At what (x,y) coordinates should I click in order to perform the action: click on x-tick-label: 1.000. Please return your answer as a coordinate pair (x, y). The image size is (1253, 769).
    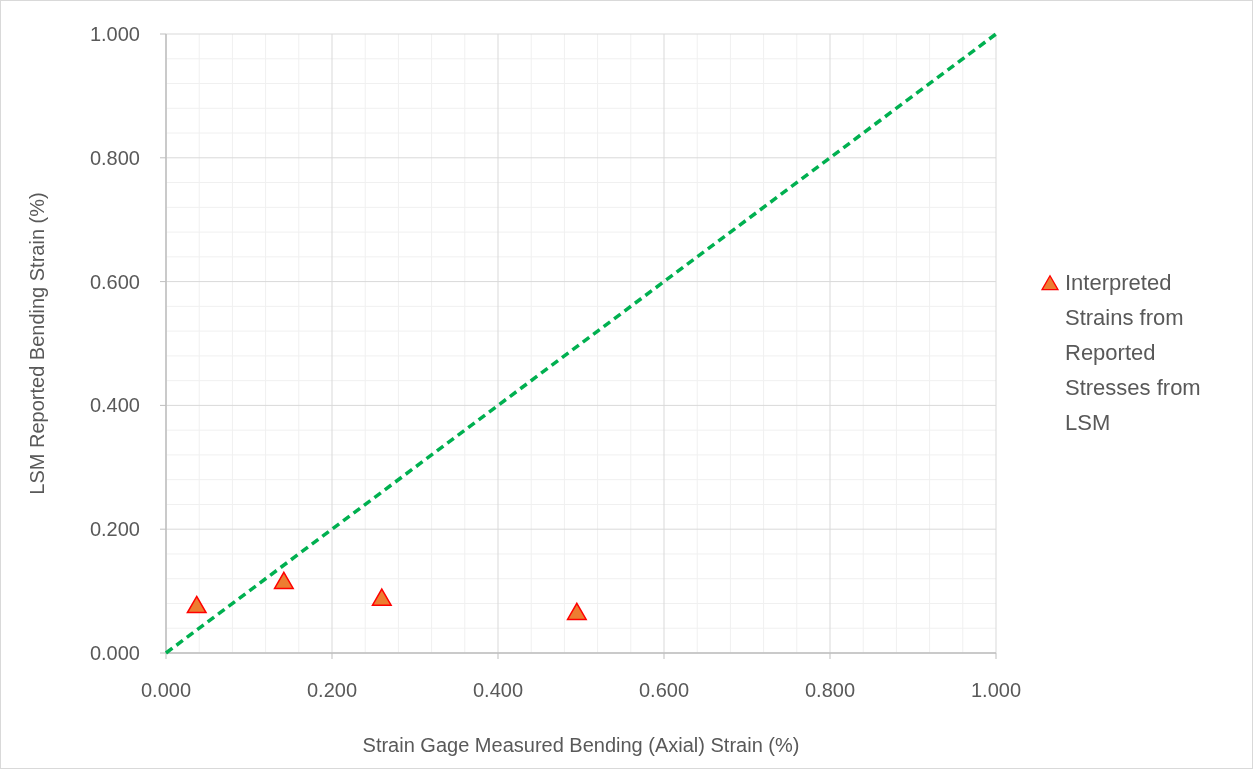
    Looking at the image, I should click on (996, 690).